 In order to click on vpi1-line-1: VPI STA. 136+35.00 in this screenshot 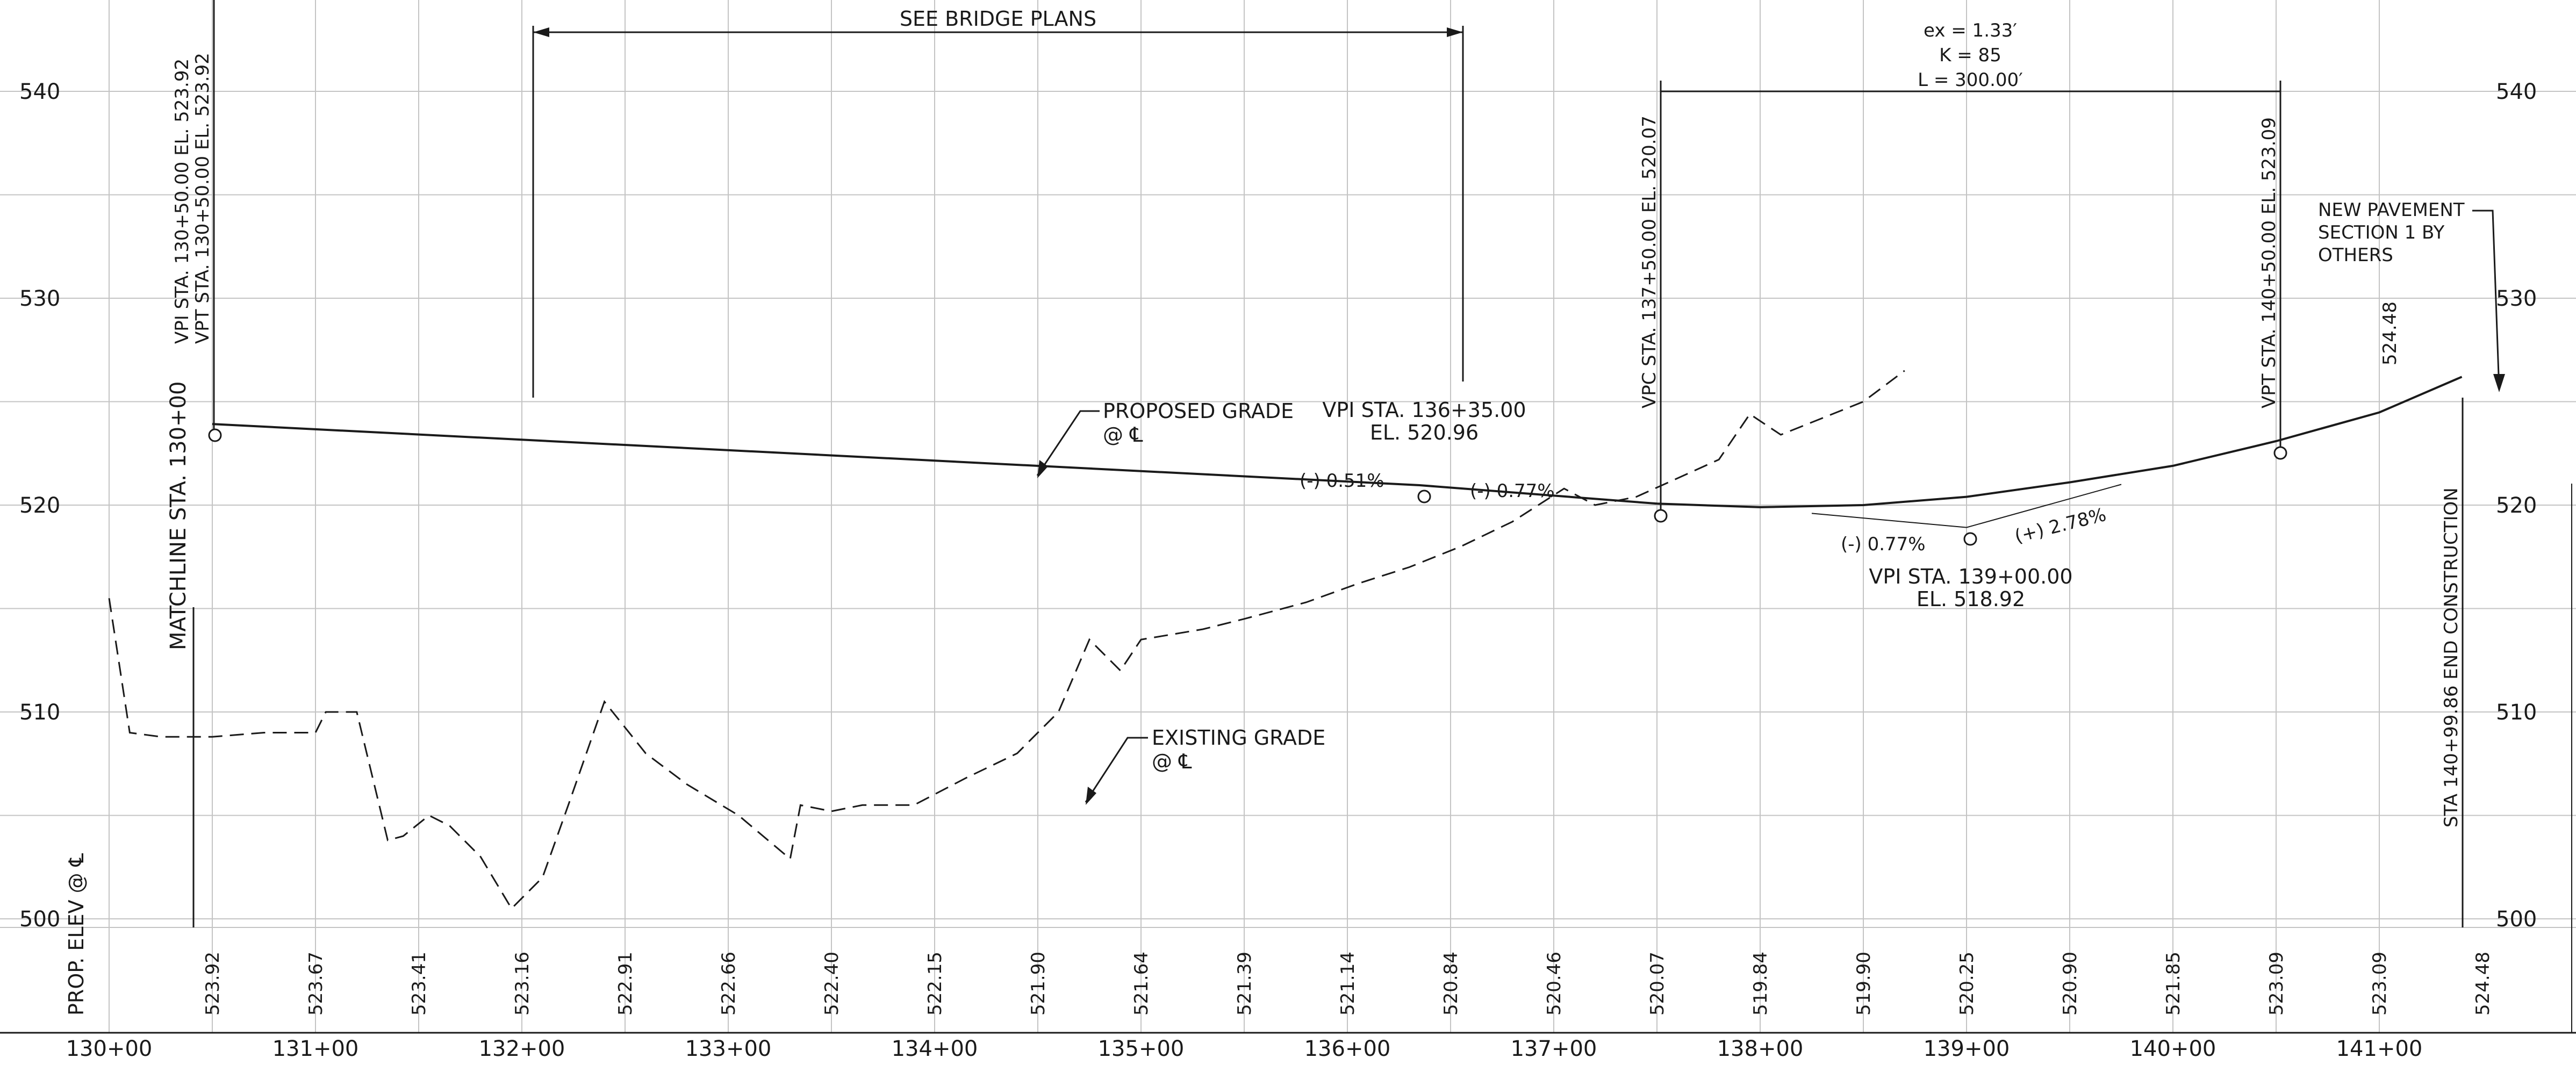, I will do `click(1424, 410)`.